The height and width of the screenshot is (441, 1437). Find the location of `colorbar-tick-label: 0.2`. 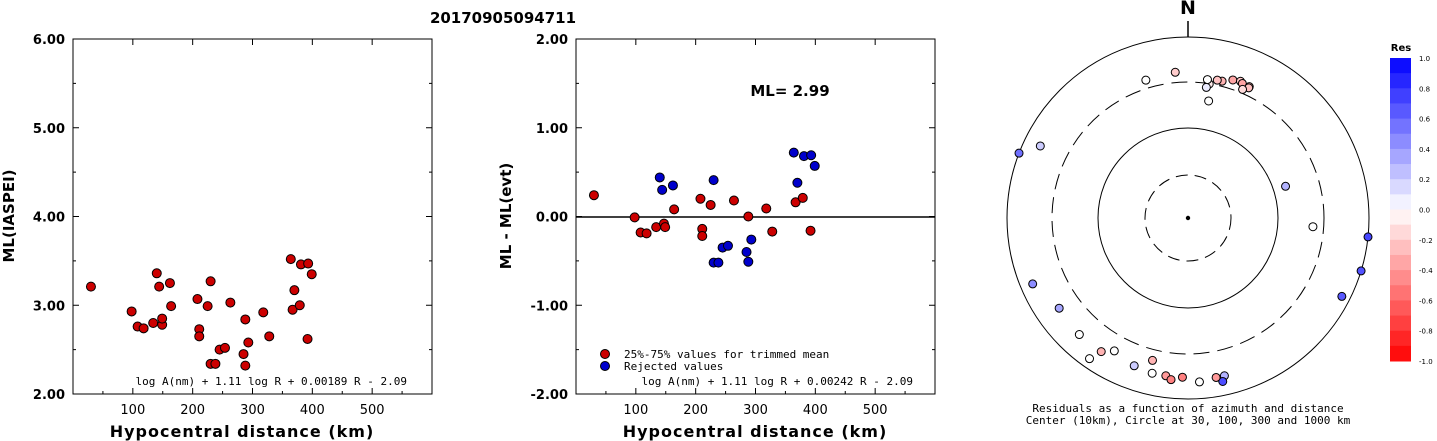

colorbar-tick-label: 0.2 is located at coordinates (1424, 180).